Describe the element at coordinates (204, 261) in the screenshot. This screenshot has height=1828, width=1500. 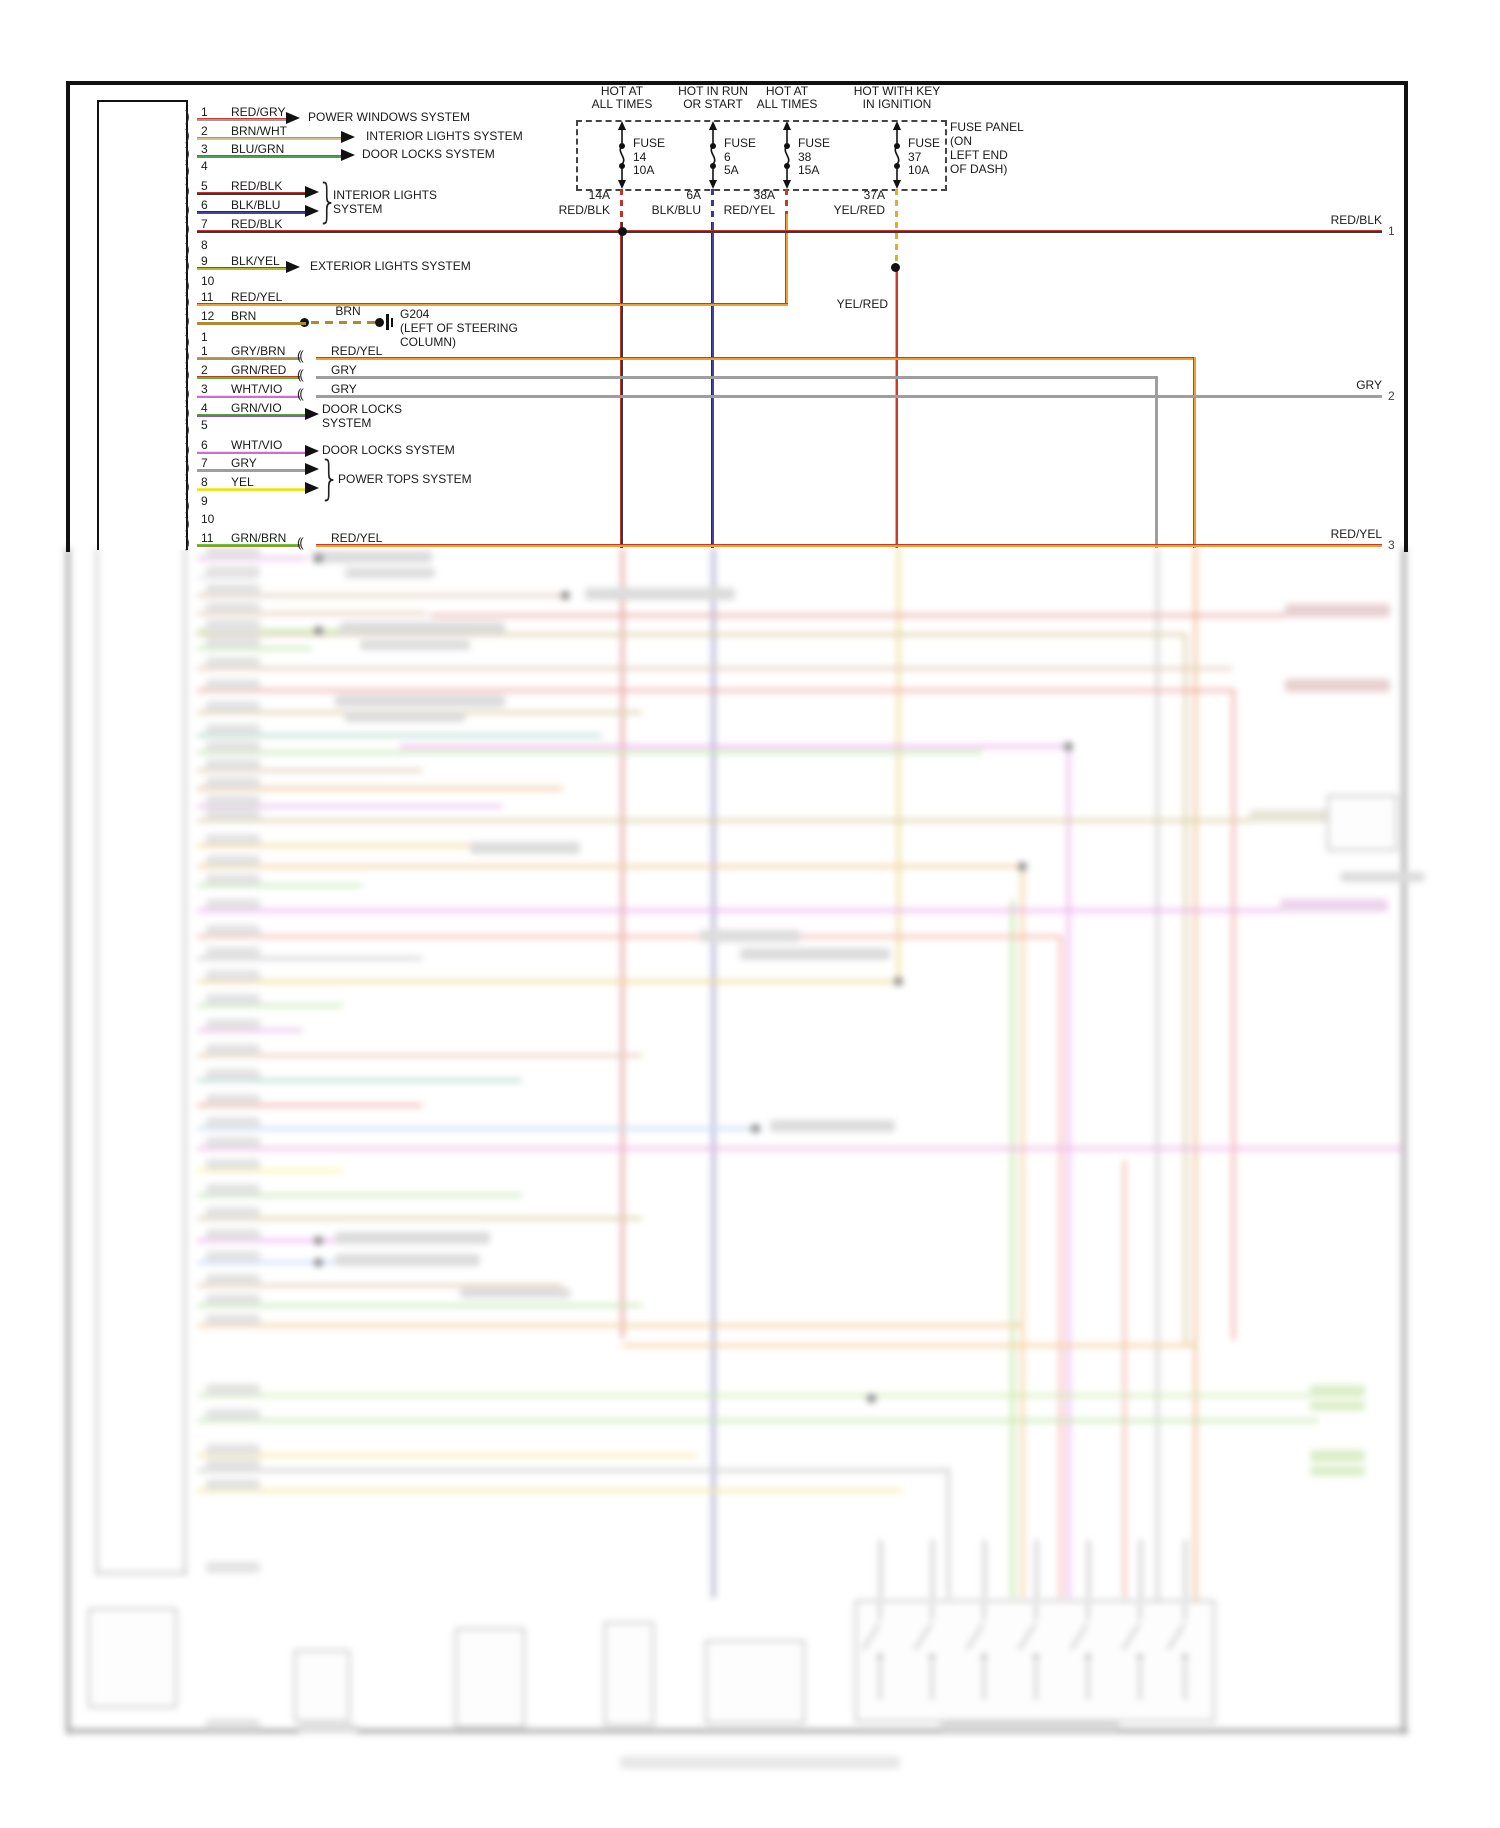
I see `pin-number-a9: 9` at that location.